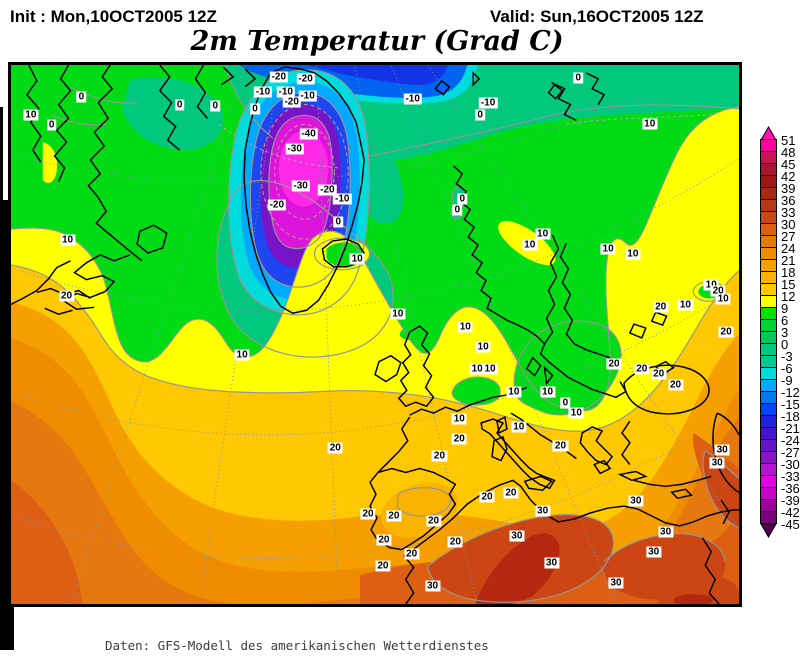 This screenshot has height=658, width=804. I want to click on colorbar-value-label: -39, so click(790, 500).